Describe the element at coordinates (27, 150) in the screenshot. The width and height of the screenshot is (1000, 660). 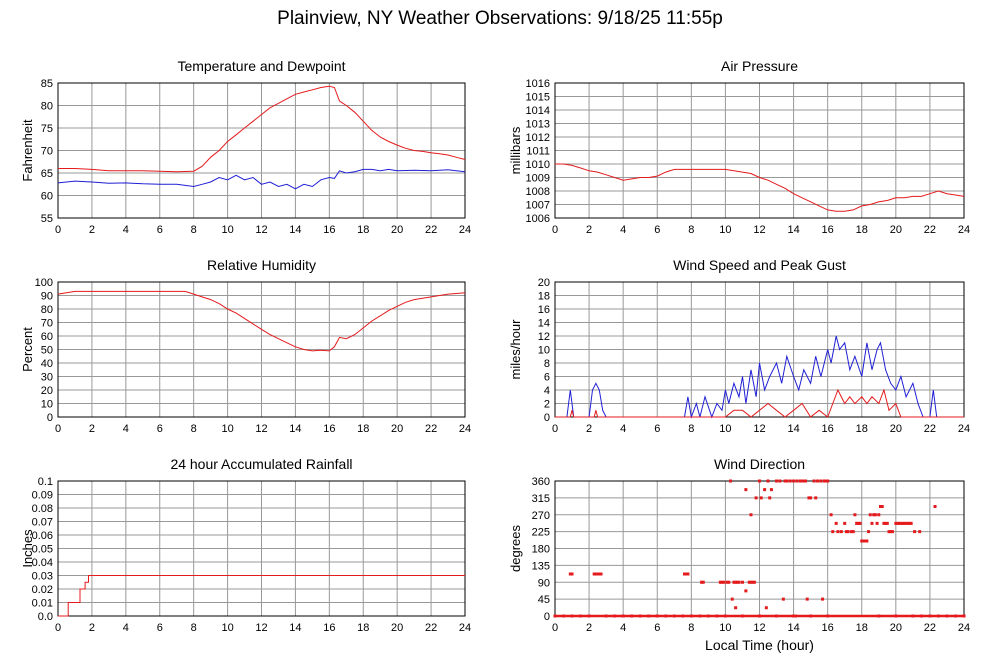
I see `y-axis-label: Fahrenheit` at that location.